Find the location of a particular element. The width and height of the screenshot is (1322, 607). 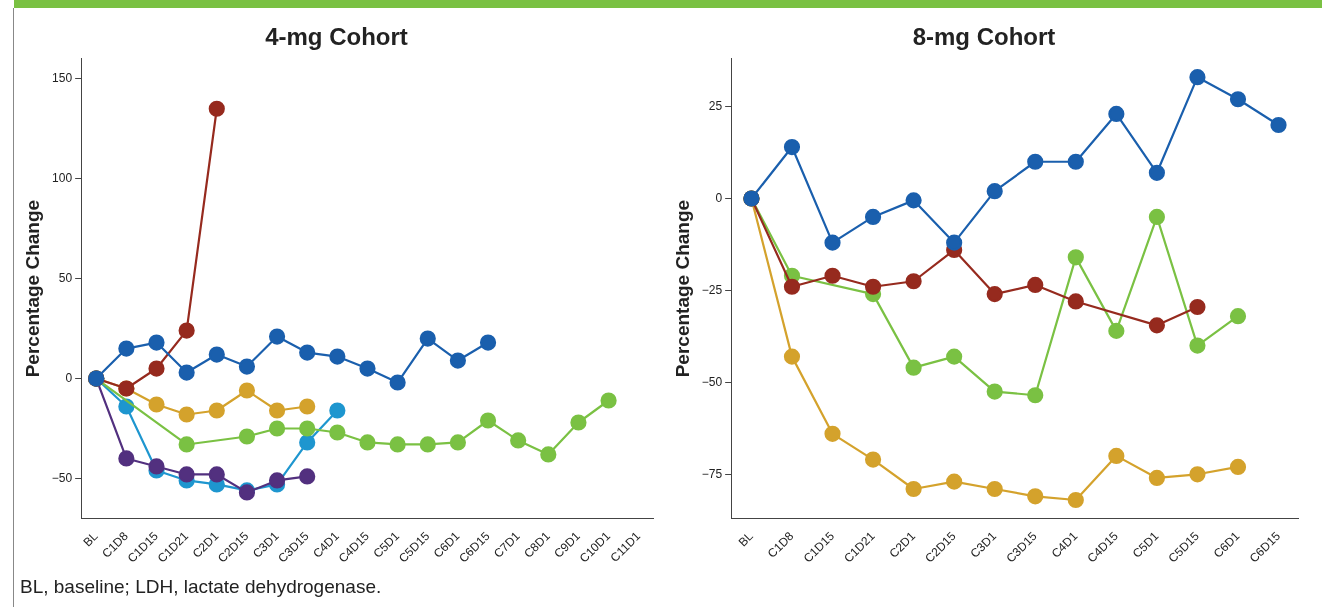

chart-title: 8-mg Cohort is located at coordinates (984, 37).